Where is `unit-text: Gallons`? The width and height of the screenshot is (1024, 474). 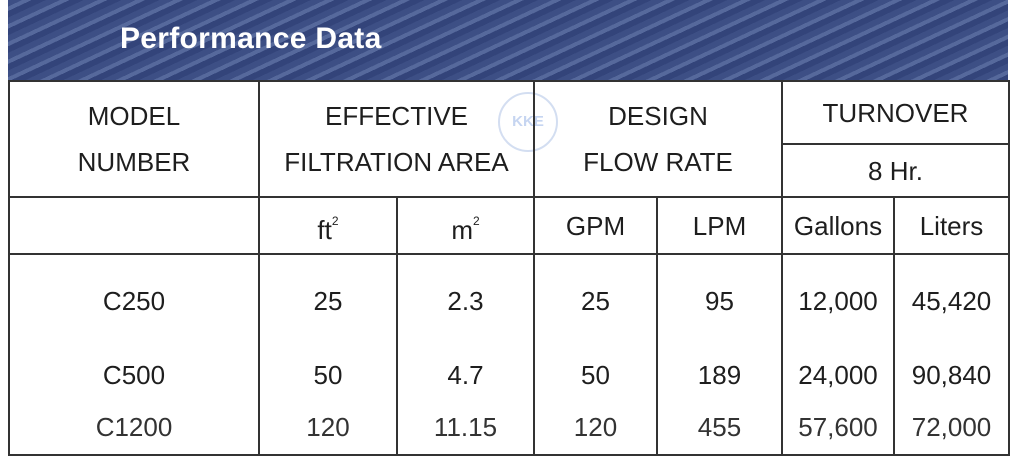
unit-text: Gallons is located at coordinates (838, 225).